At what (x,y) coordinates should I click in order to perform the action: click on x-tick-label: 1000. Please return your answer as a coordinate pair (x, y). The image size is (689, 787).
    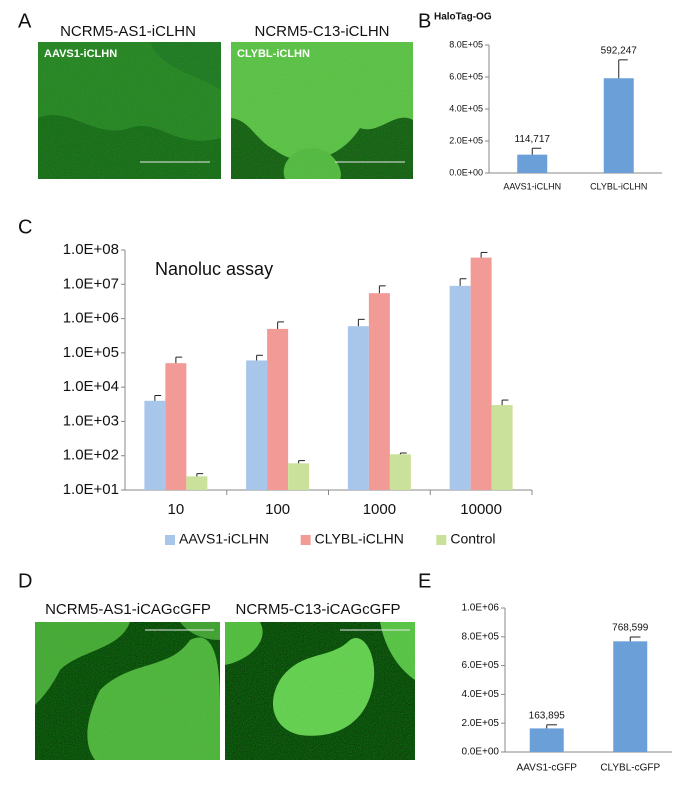
    Looking at the image, I should click on (379, 509).